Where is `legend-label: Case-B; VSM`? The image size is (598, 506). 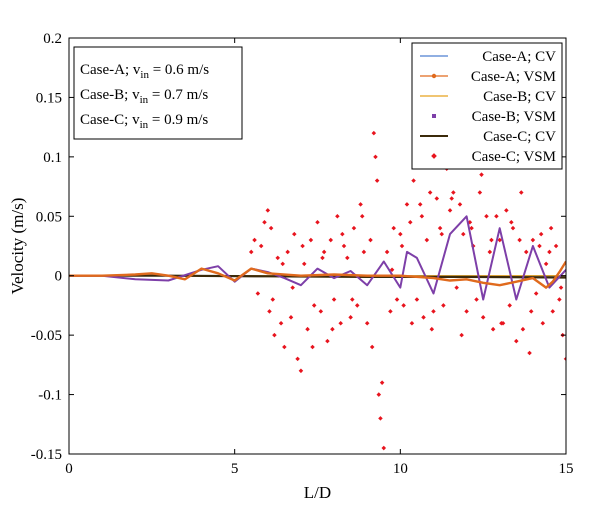
legend-label: Case-B; VSM is located at coordinates (514, 117).